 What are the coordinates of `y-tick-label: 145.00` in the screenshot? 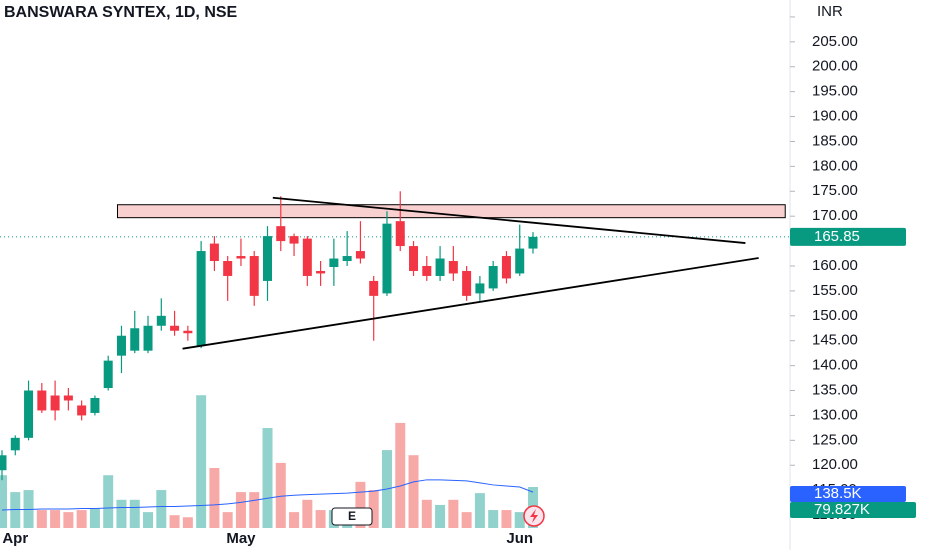 It's located at (835, 340).